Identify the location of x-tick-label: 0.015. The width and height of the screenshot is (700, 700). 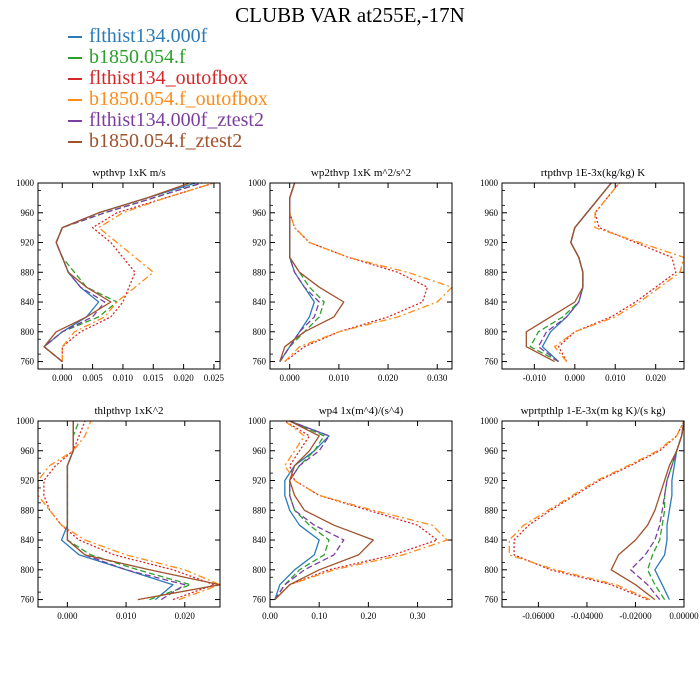
(153, 378).